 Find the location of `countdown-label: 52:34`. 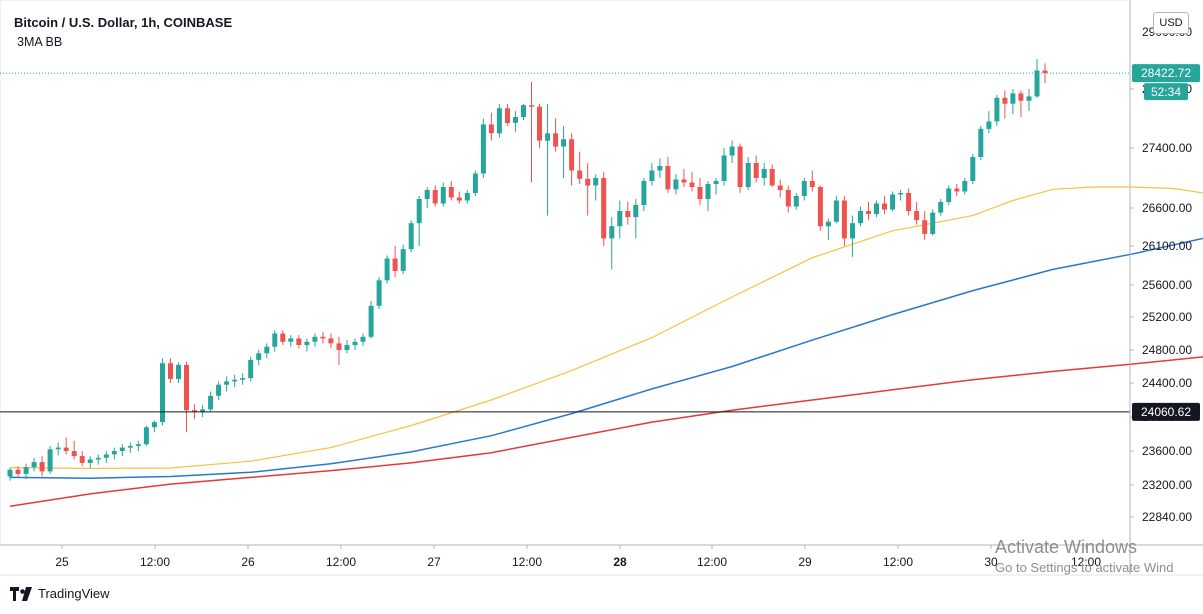

countdown-label: 52:34 is located at coordinates (1166, 92).